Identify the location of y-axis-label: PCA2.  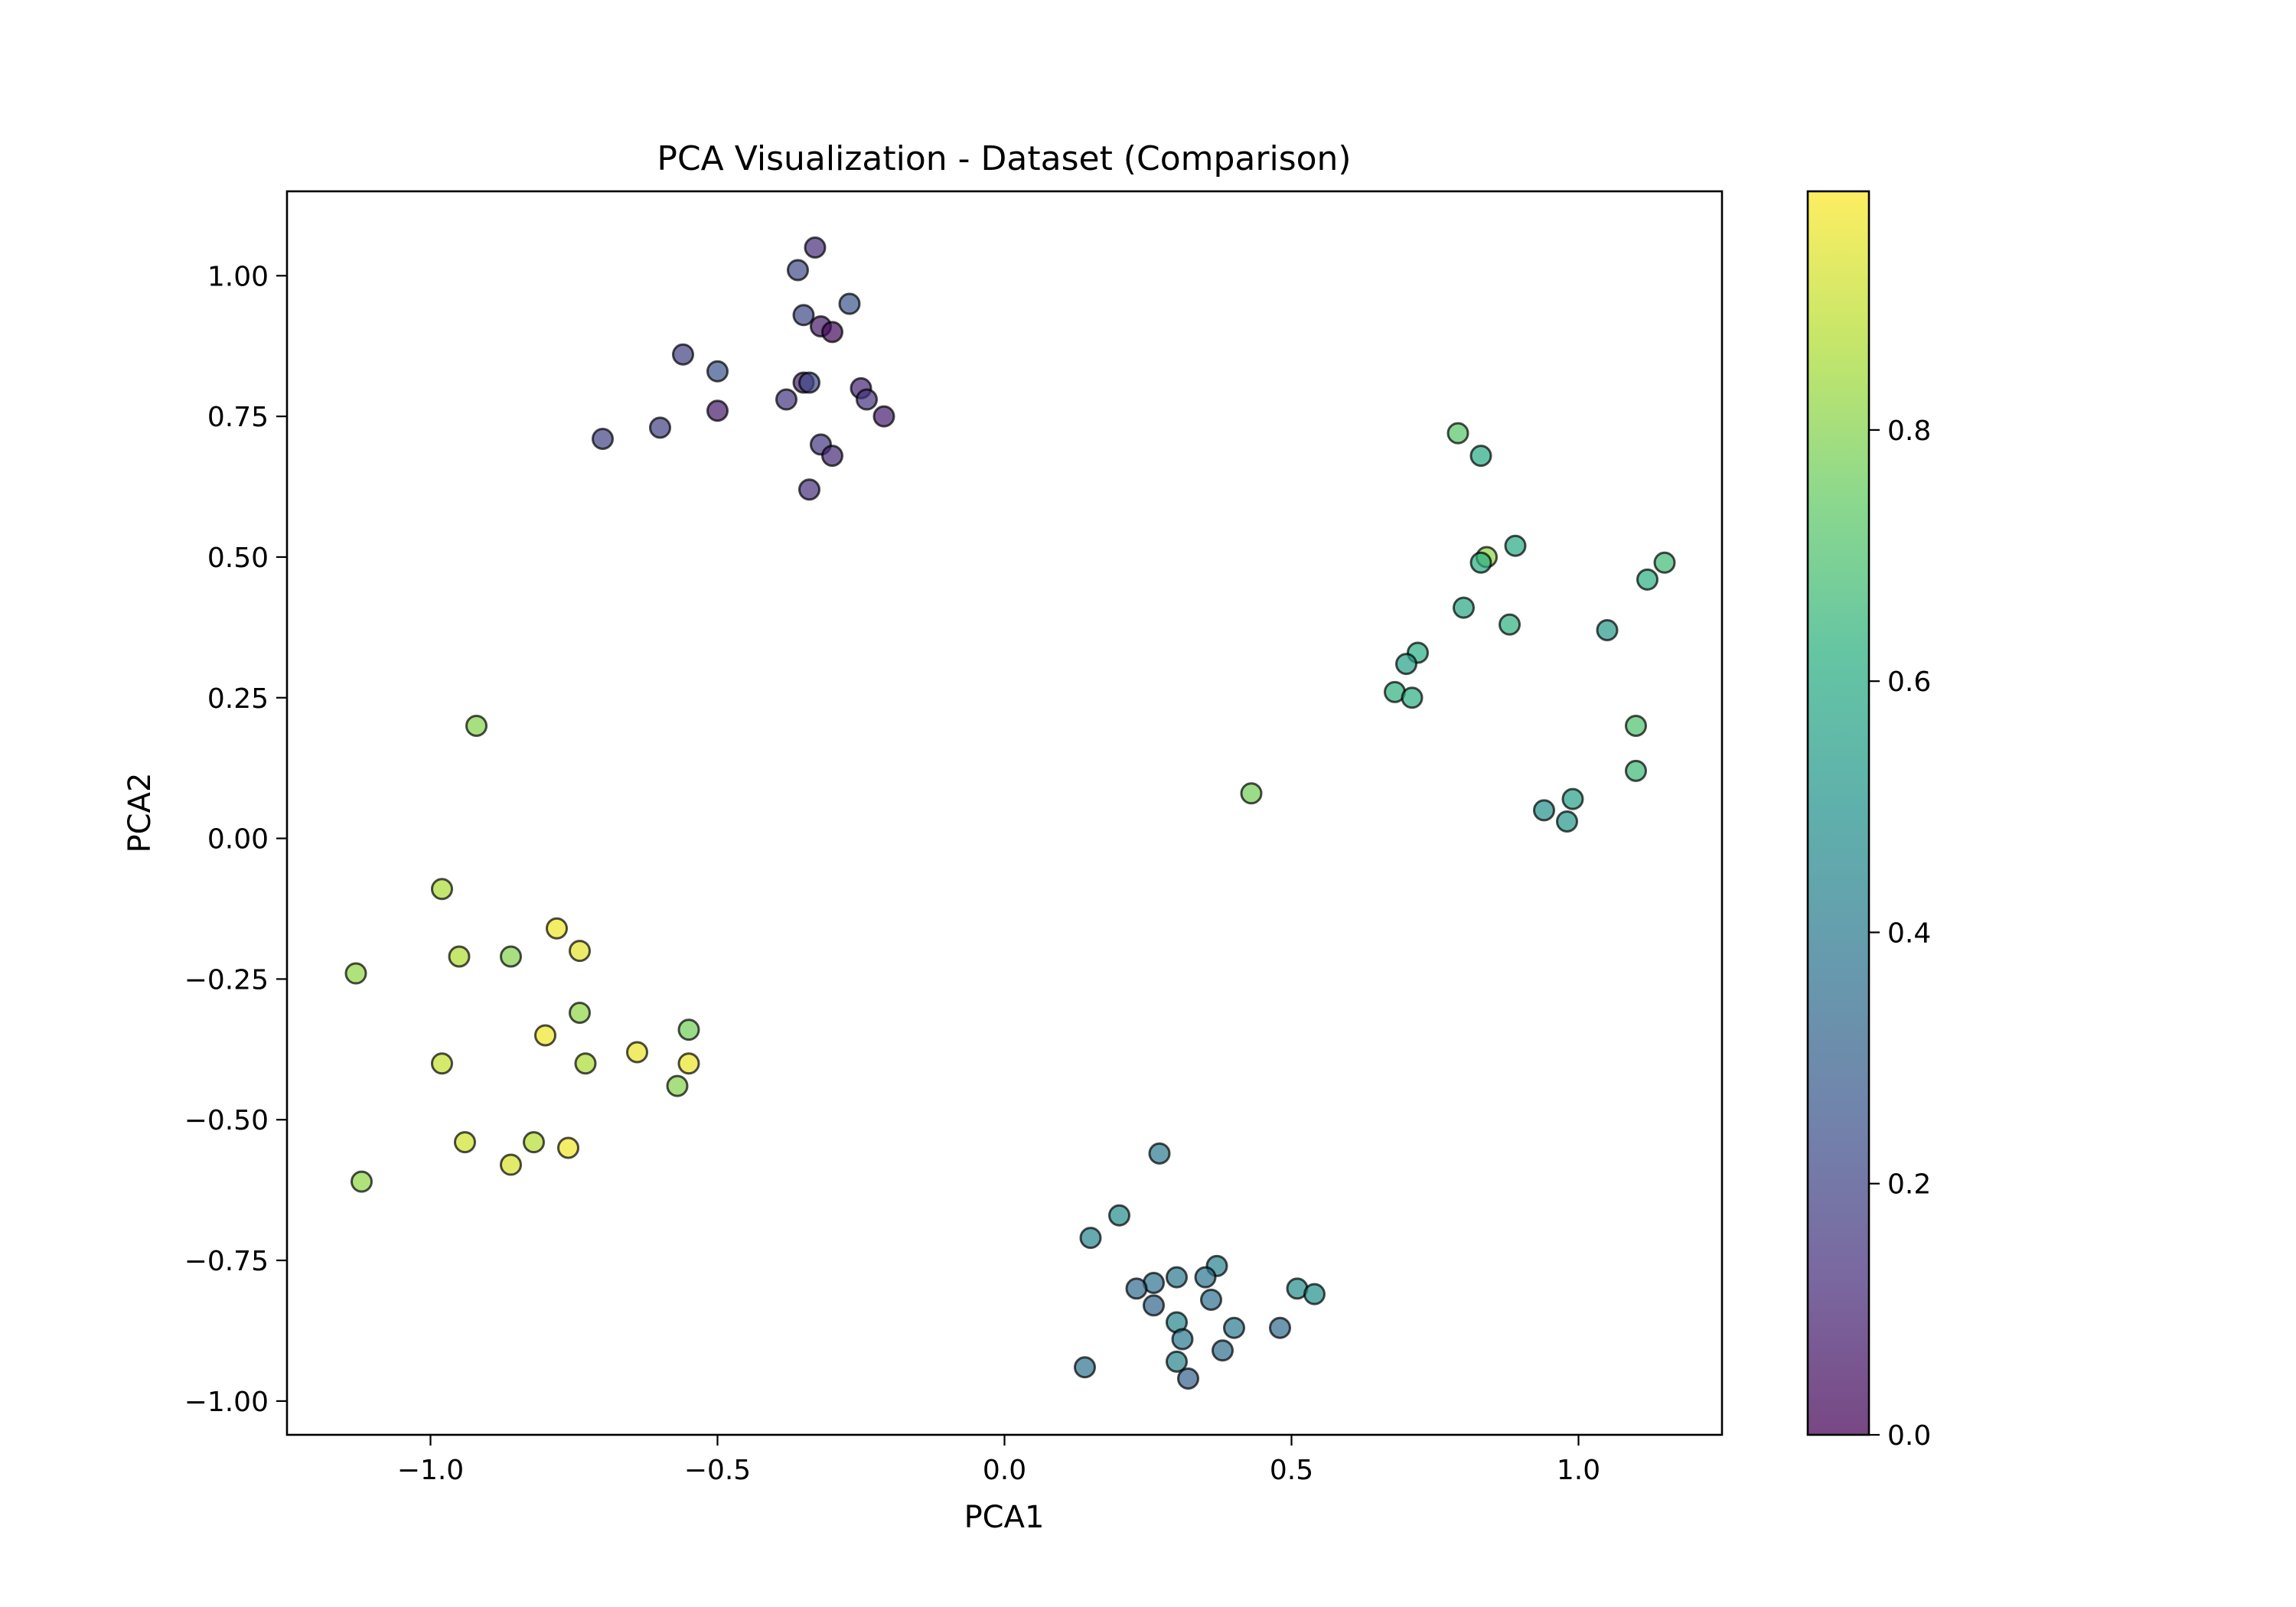
(140, 813).